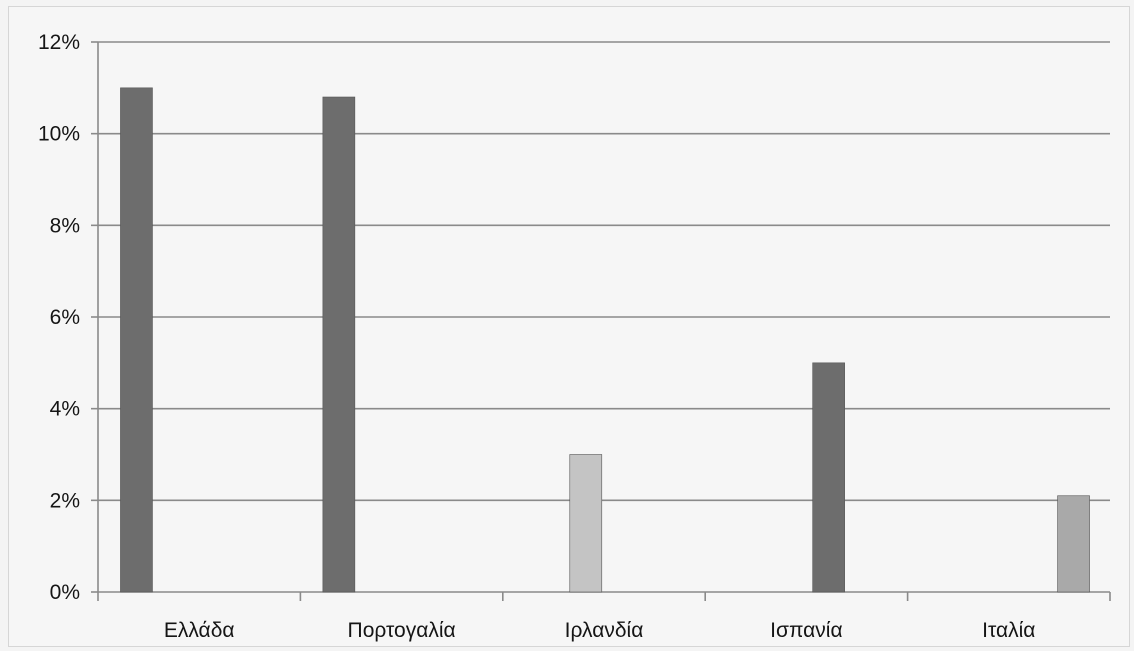 This screenshot has height=651, width=1134. What do you see at coordinates (65, 225) in the screenshot?
I see `y-tick-label: 8%` at bounding box center [65, 225].